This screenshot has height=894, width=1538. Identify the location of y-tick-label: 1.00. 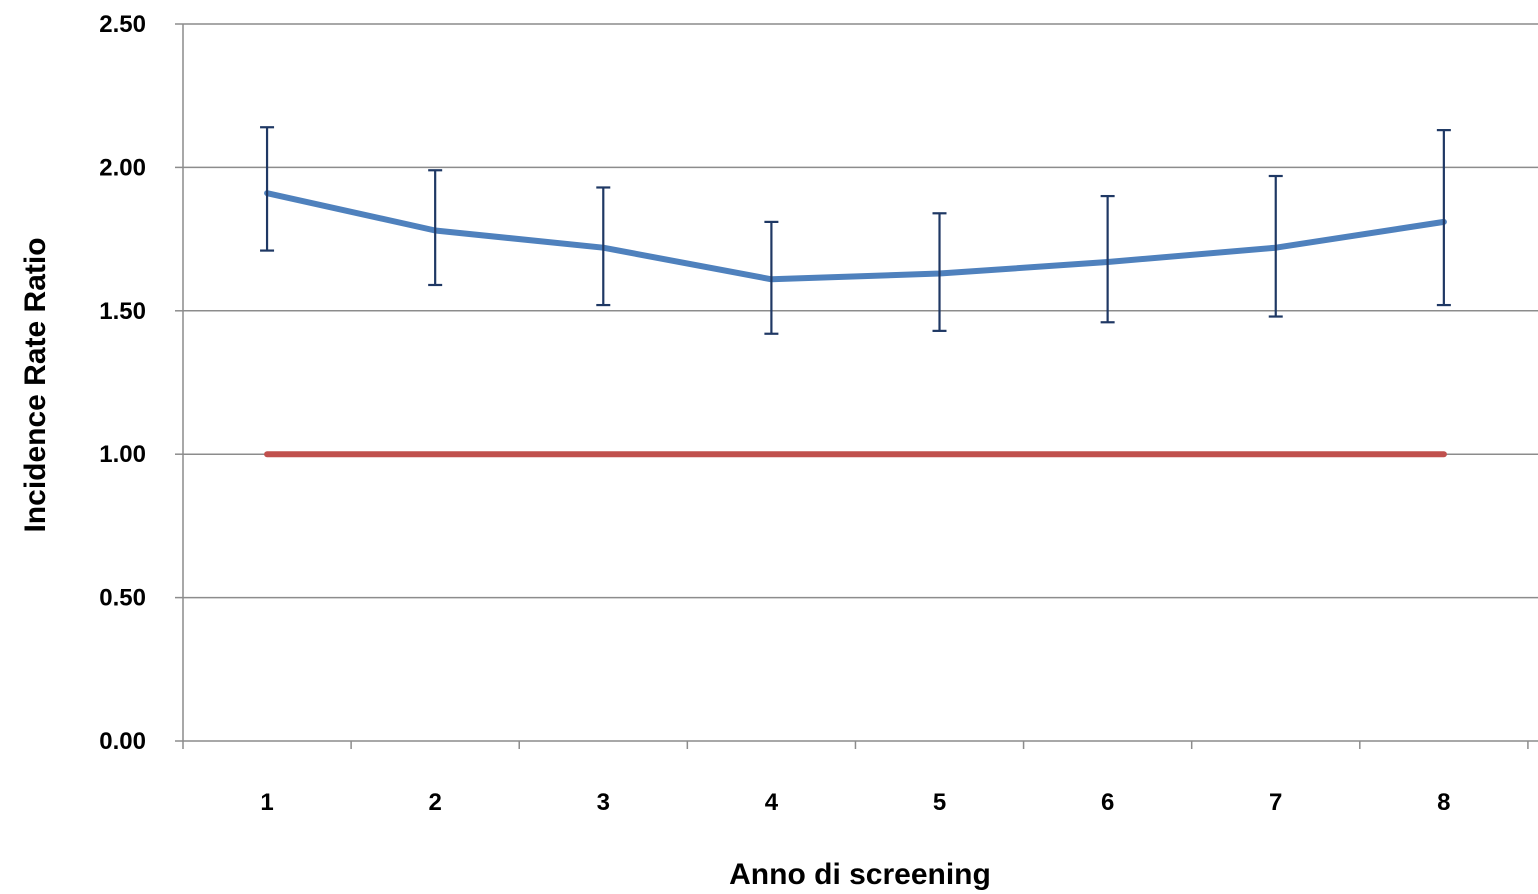
(122, 454).